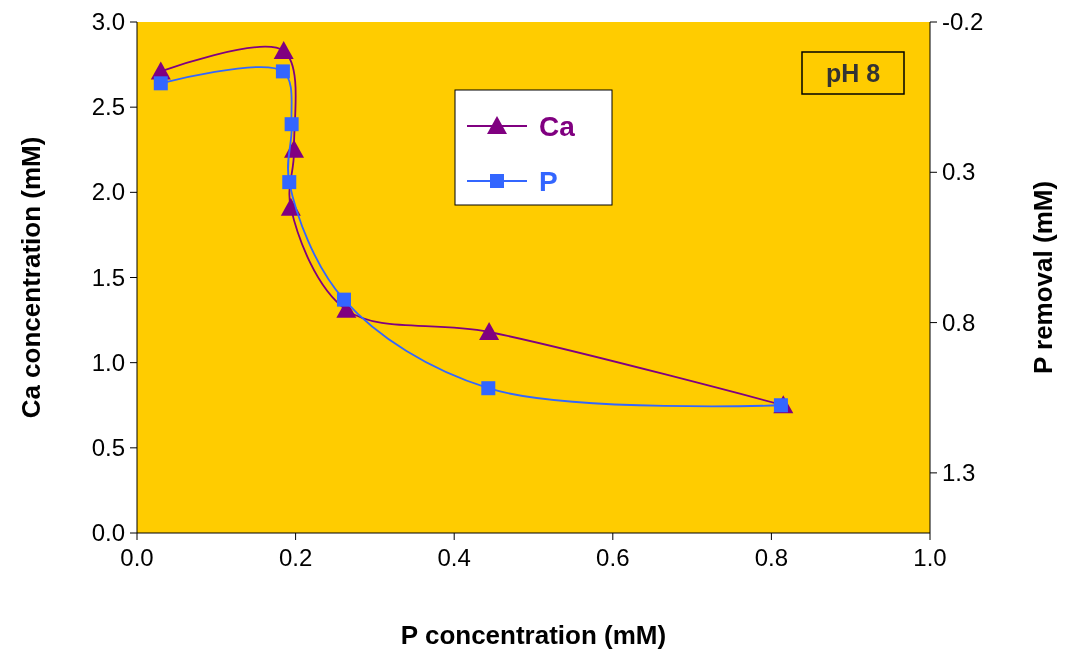 This screenshot has width=1076, height=664. What do you see at coordinates (31, 277) in the screenshot?
I see `y-axis-title: Ca concentration (mM)` at bounding box center [31, 277].